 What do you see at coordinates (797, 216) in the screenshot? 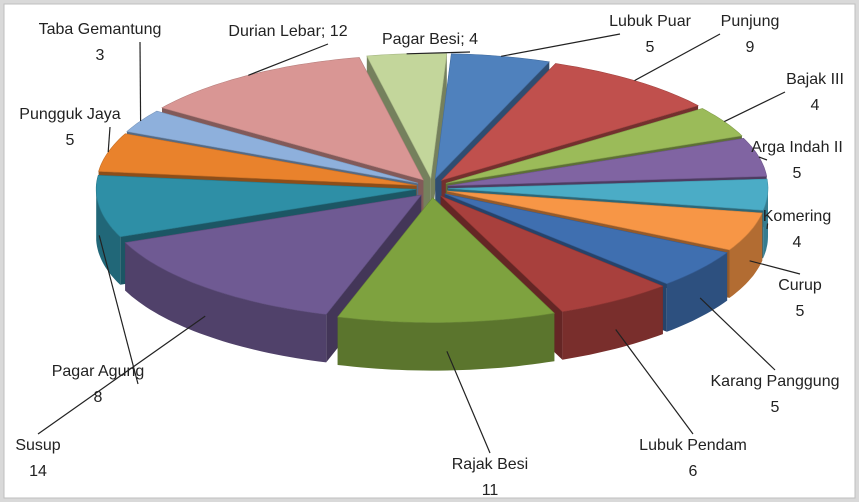
I see `label-name: Komering` at bounding box center [797, 216].